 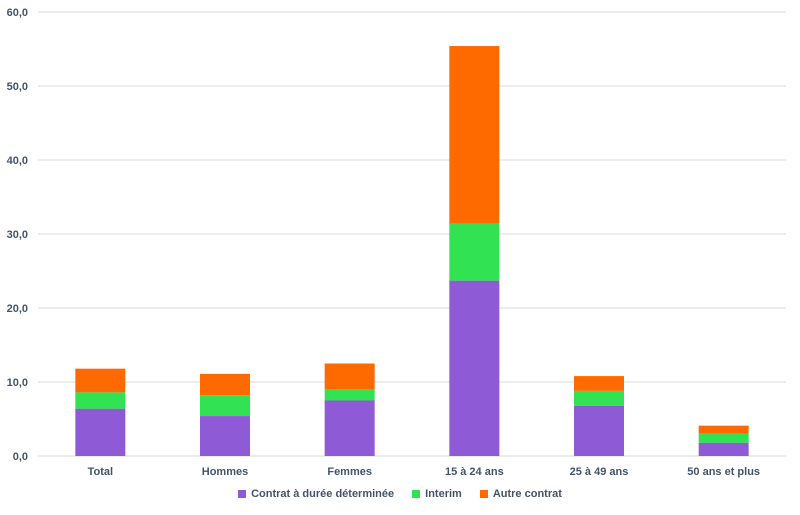 I want to click on x-tick-label: Total, so click(x=100, y=472).